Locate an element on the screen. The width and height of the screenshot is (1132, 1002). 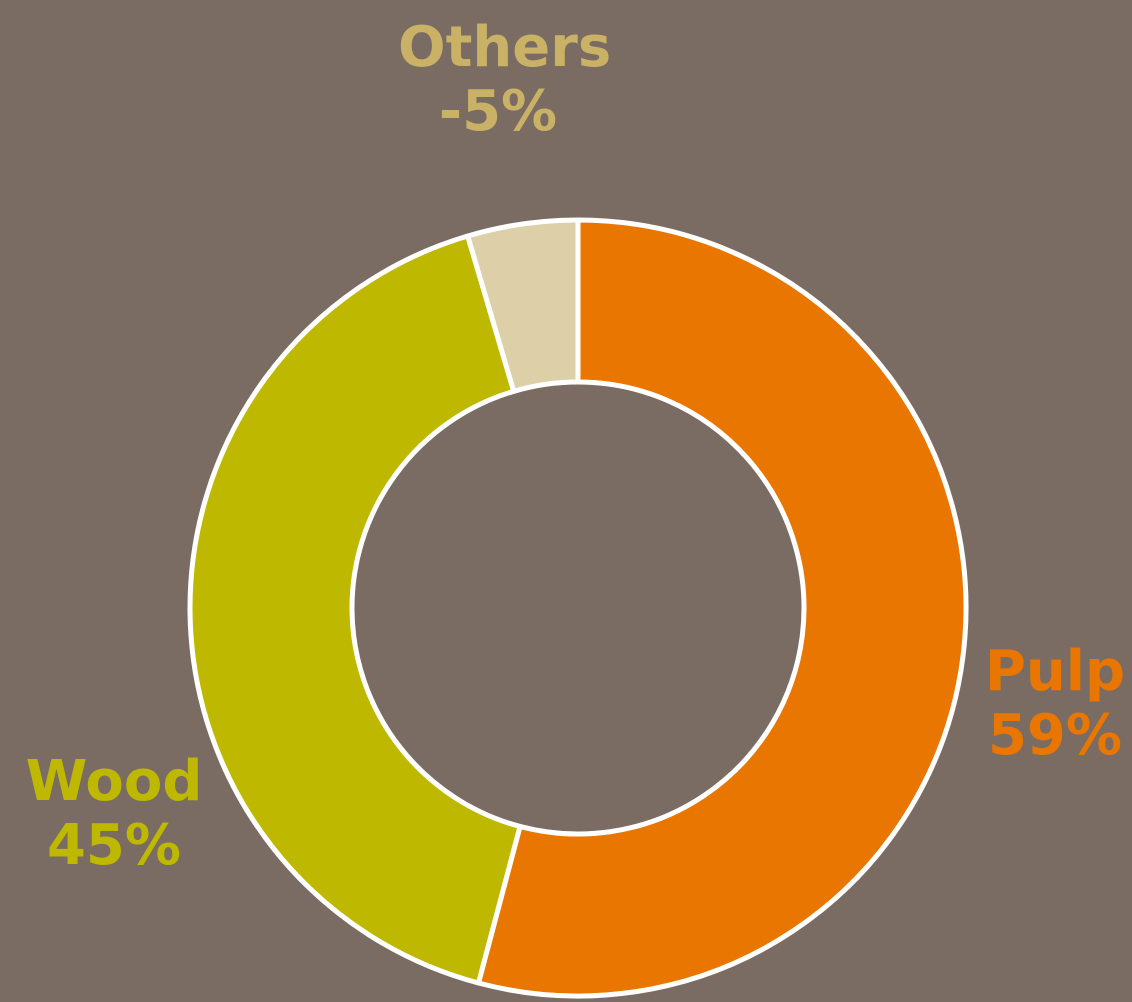
slice-label-others: Others -5% is located at coordinates (505, 80).